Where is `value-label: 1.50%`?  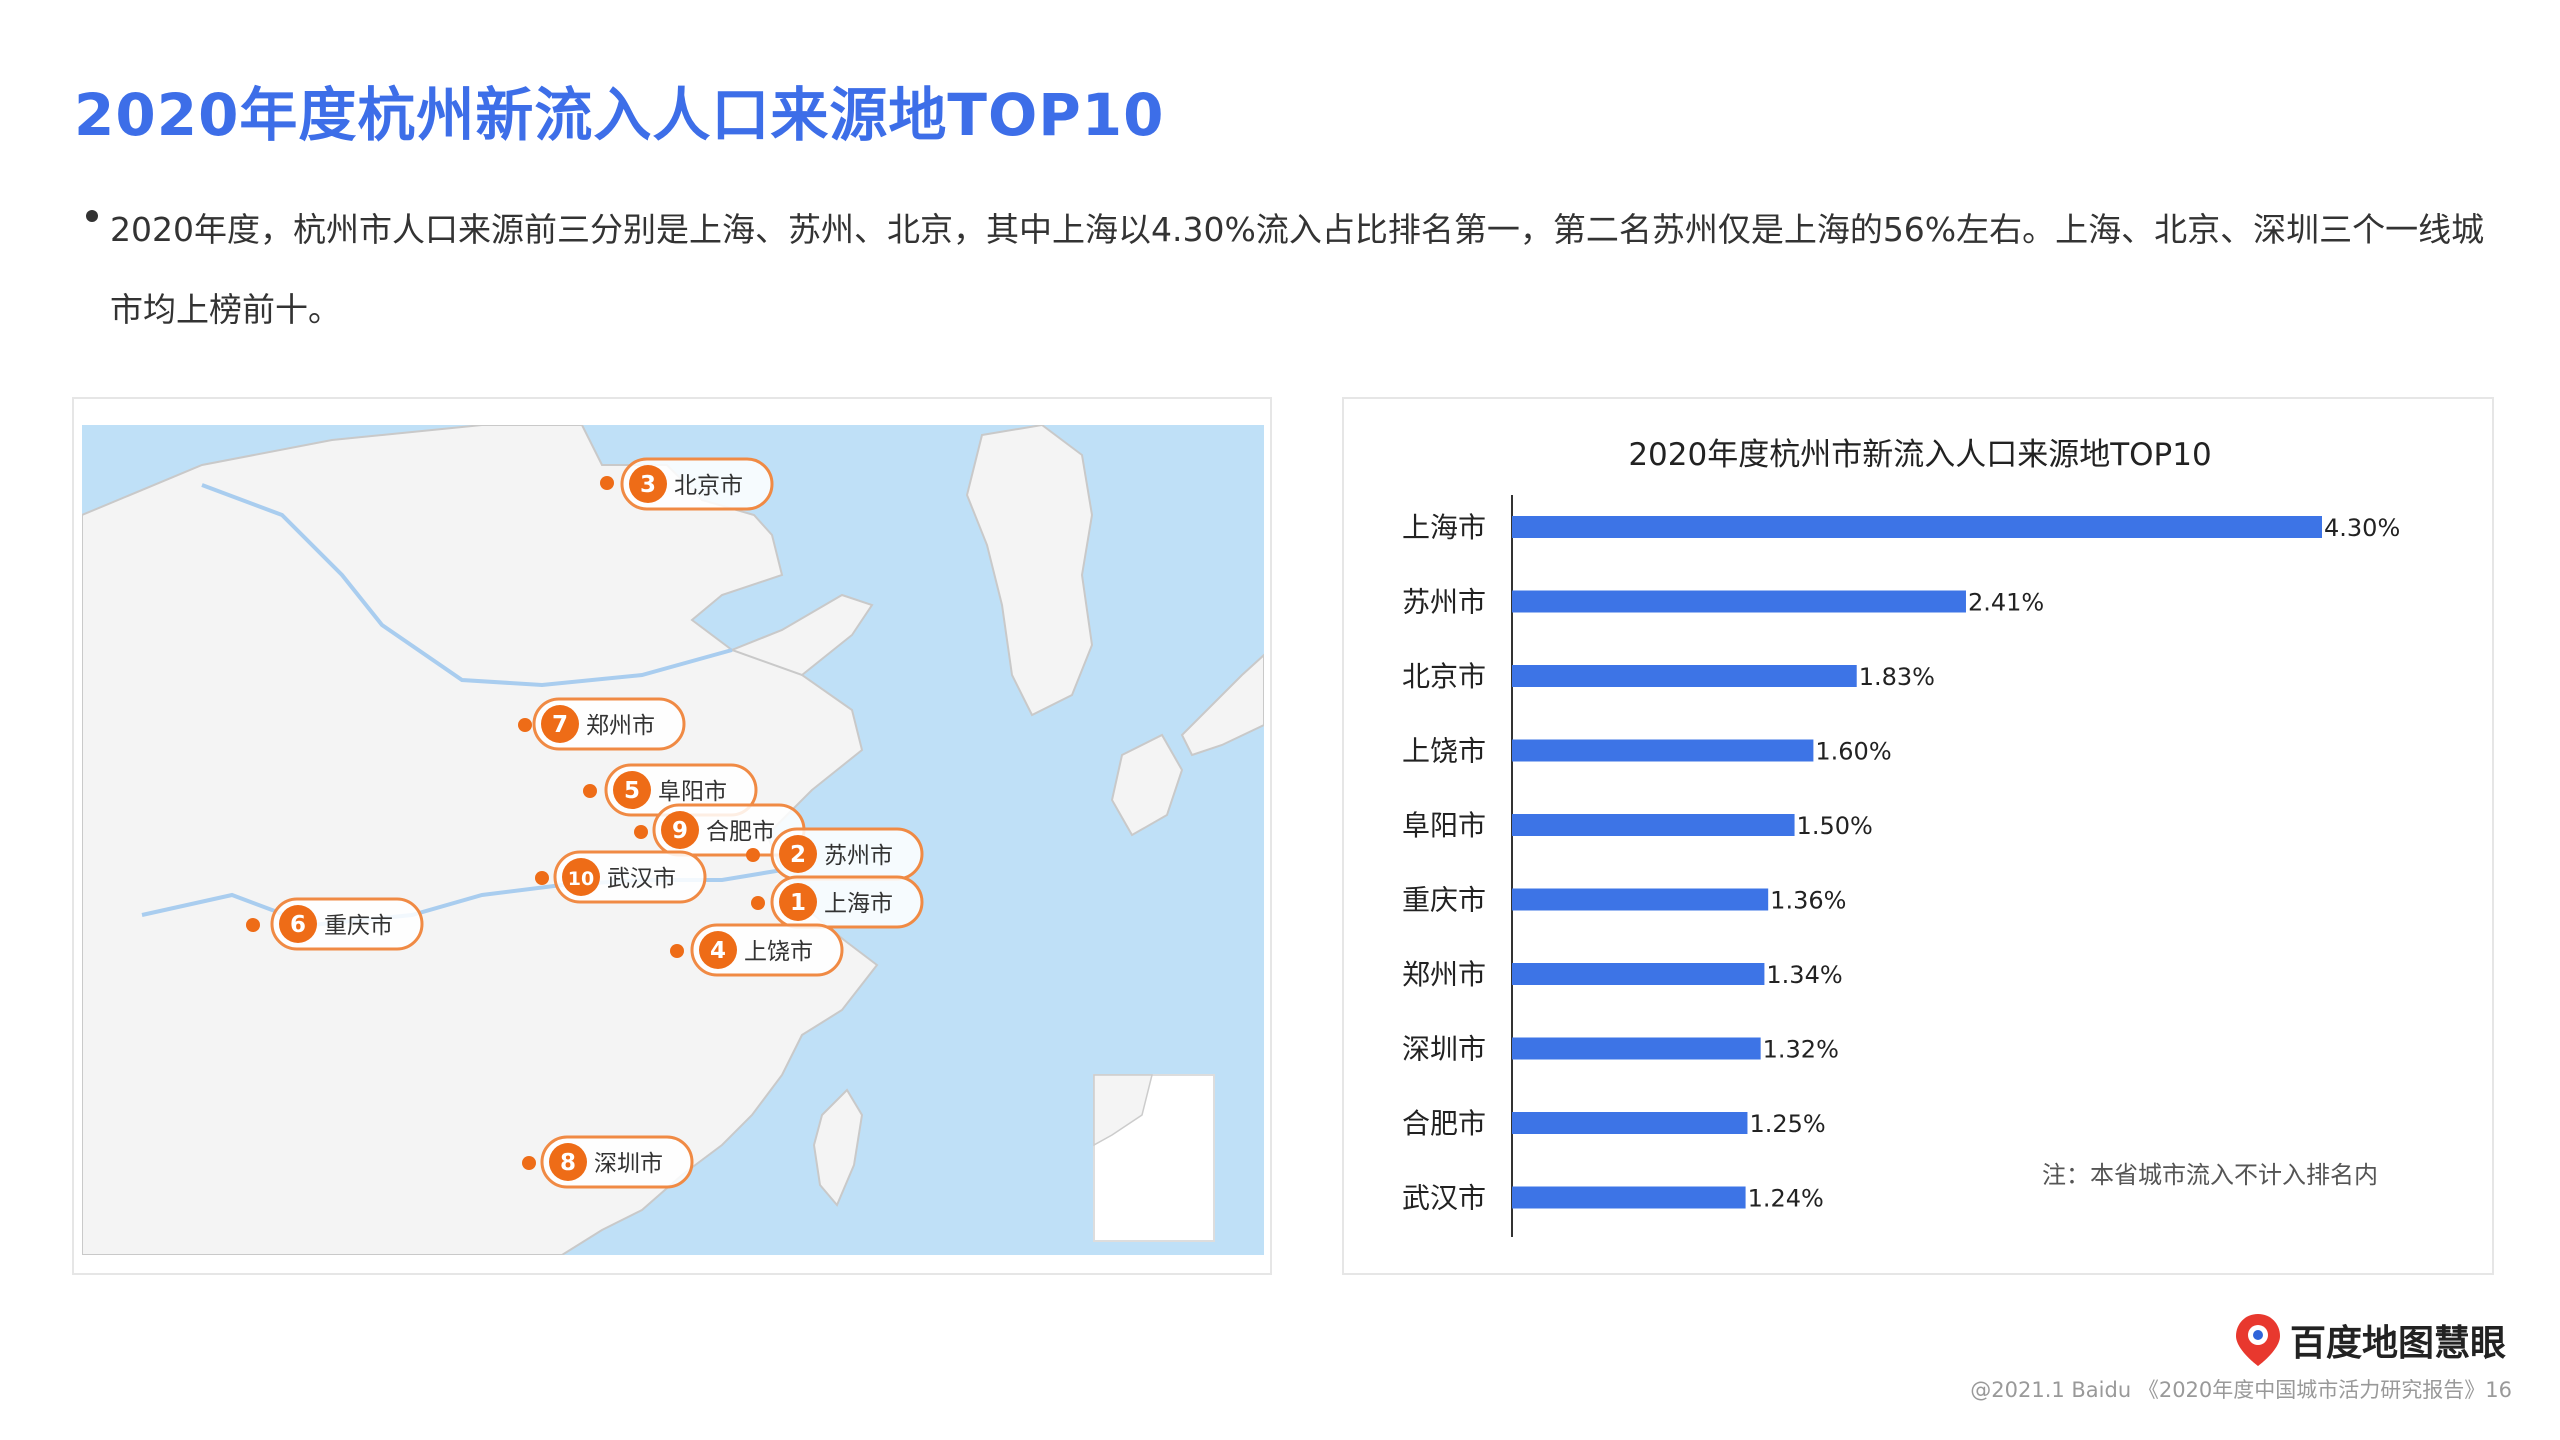
value-label: 1.50% is located at coordinates (1835, 826).